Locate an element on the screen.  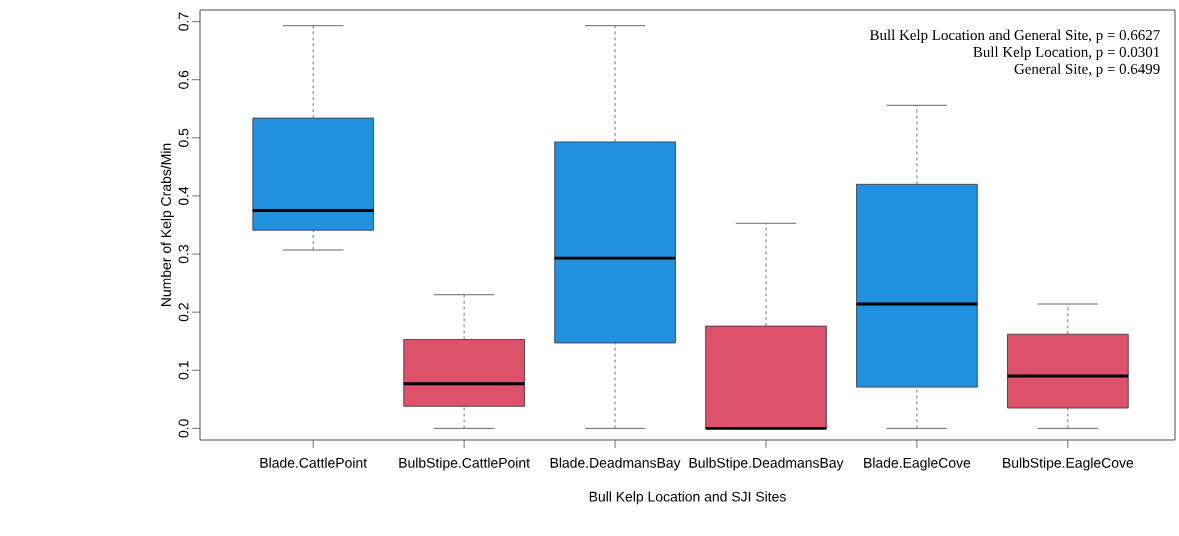
y-tick-label: 0.1 is located at coordinates (183, 370).